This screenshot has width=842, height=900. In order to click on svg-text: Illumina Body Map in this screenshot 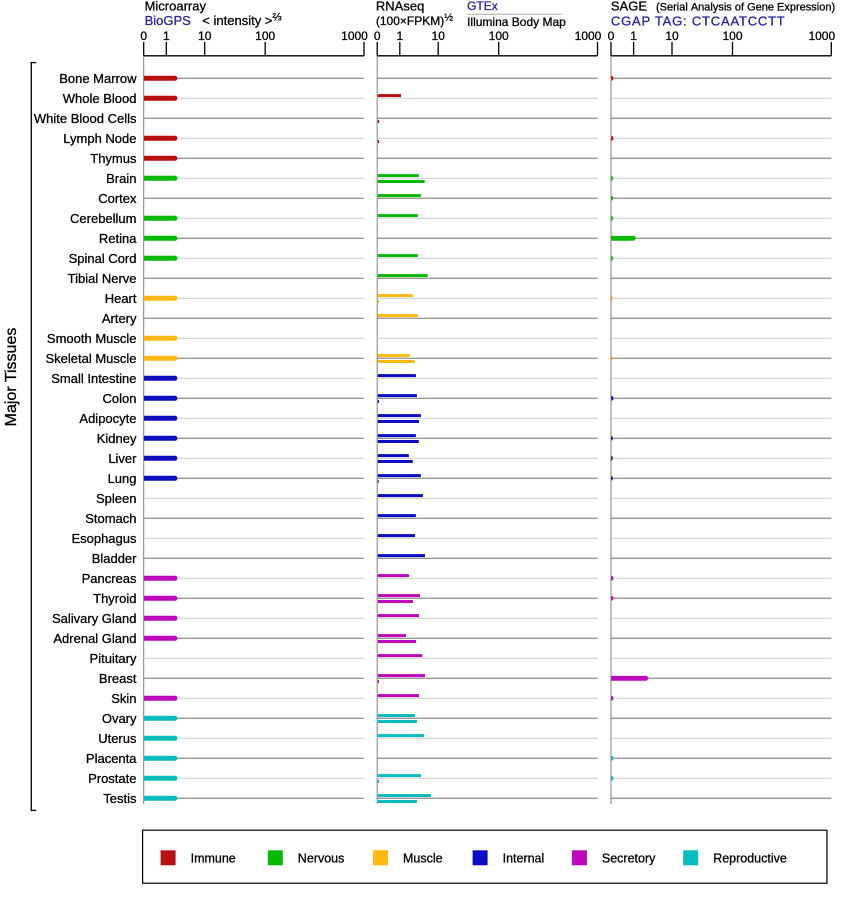, I will do `click(516, 22)`.